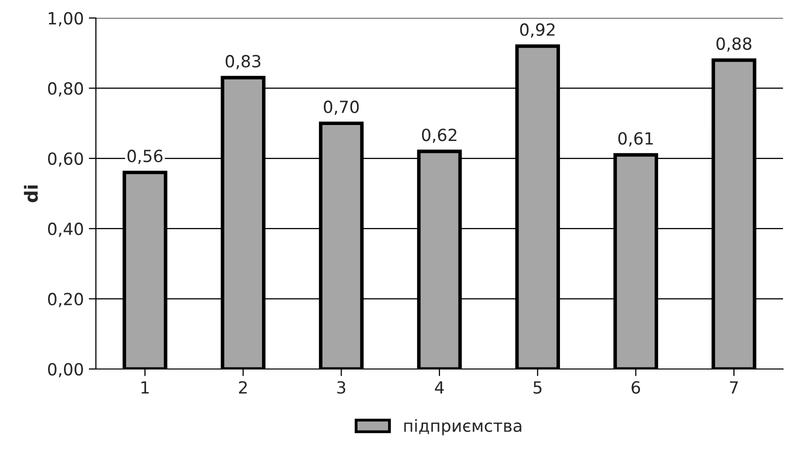  What do you see at coordinates (734, 387) in the screenshot?
I see `x-tick-label: 7` at bounding box center [734, 387].